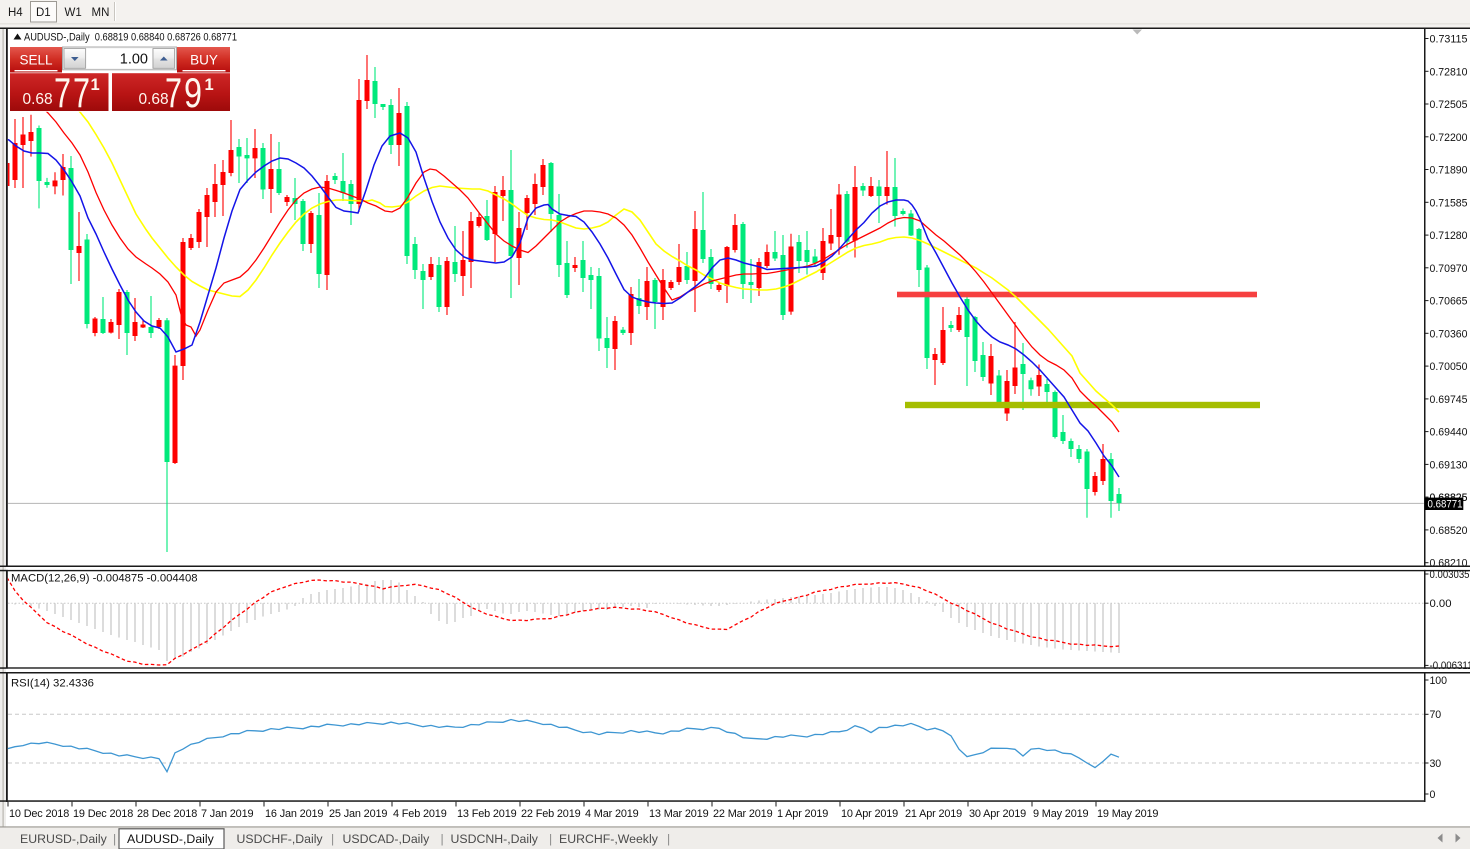 The height and width of the screenshot is (849, 1470). I want to click on svg-text: 0.00, so click(1441, 604).